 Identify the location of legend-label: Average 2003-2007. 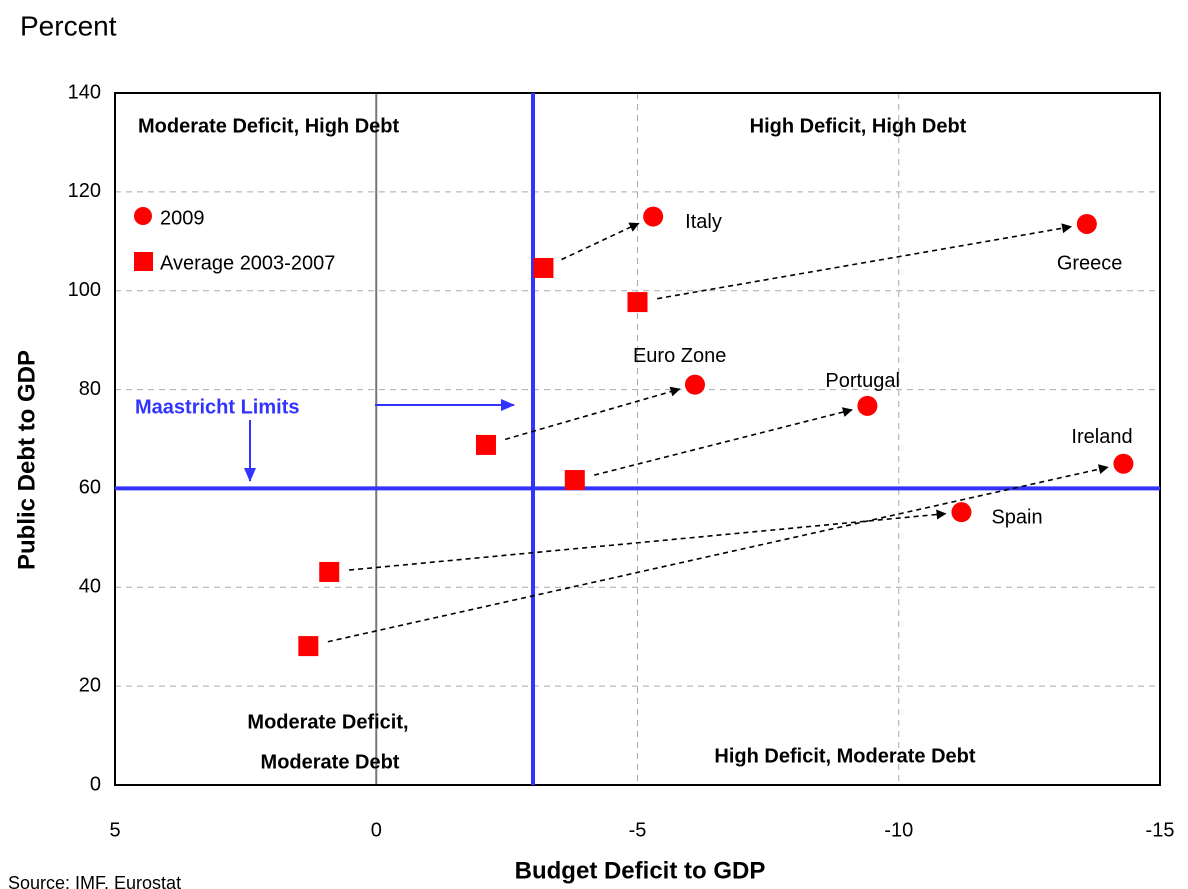
(247, 263).